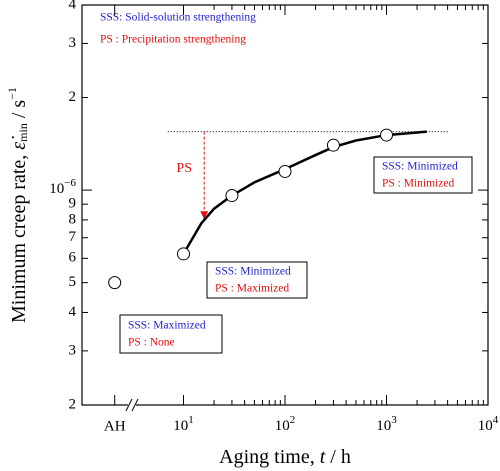 The width and height of the screenshot is (500, 471). I want to click on tick-label: 10², so click(285, 424).